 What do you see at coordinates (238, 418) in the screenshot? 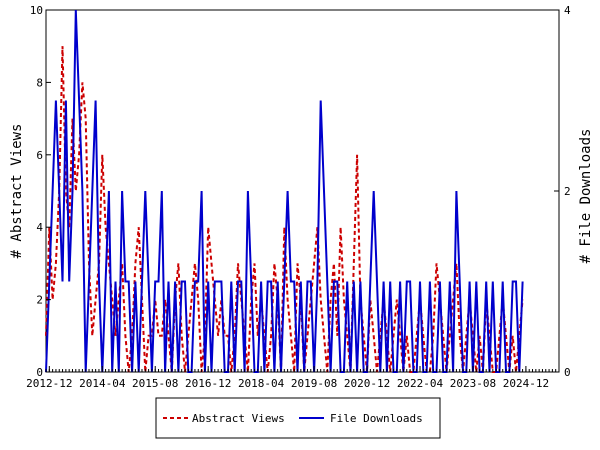
I see `legend-label-abstract-views: Abstract Views` at bounding box center [238, 418].